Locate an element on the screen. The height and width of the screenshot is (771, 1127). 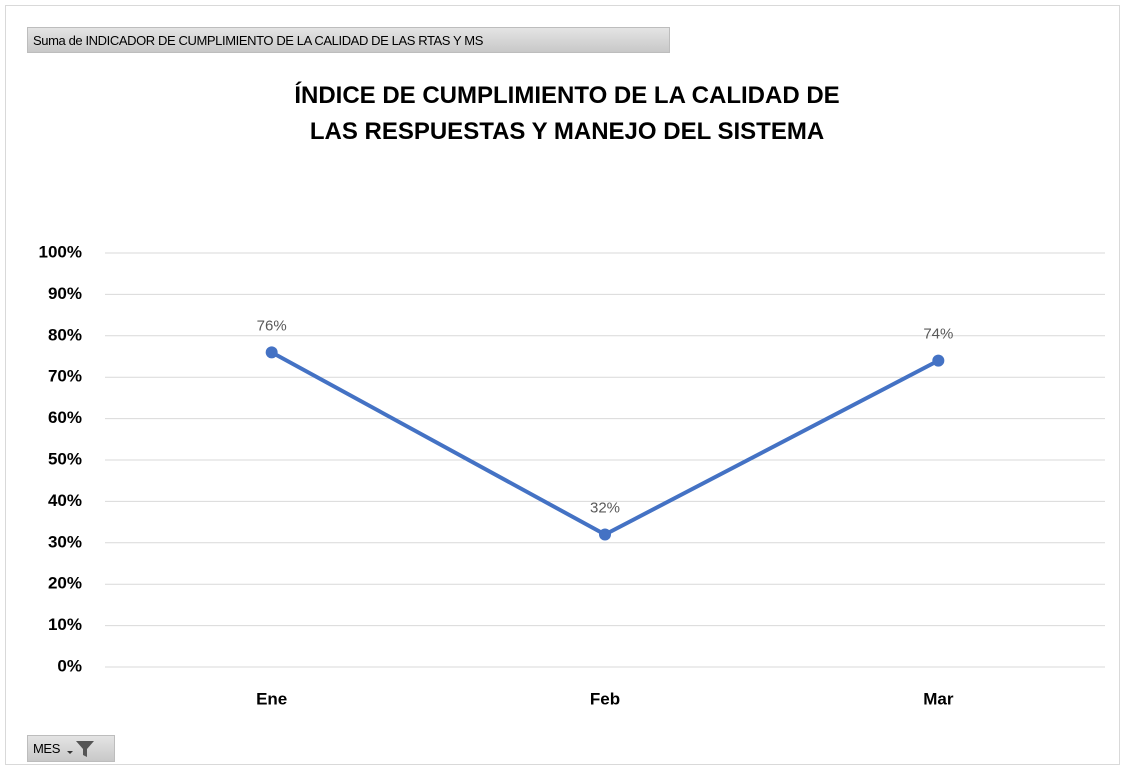
filter-icon is located at coordinates (80, 748).